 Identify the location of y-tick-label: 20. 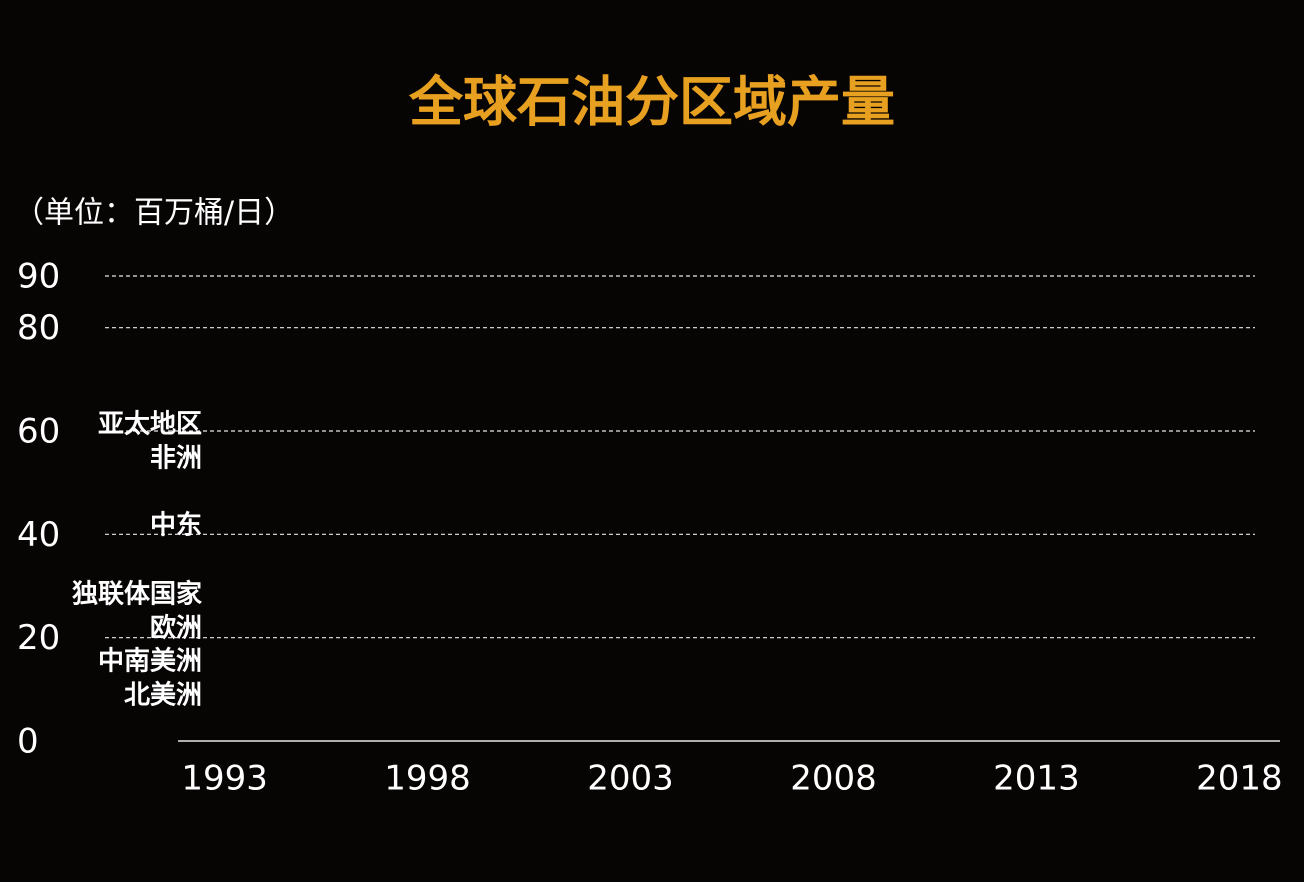
(38, 638).